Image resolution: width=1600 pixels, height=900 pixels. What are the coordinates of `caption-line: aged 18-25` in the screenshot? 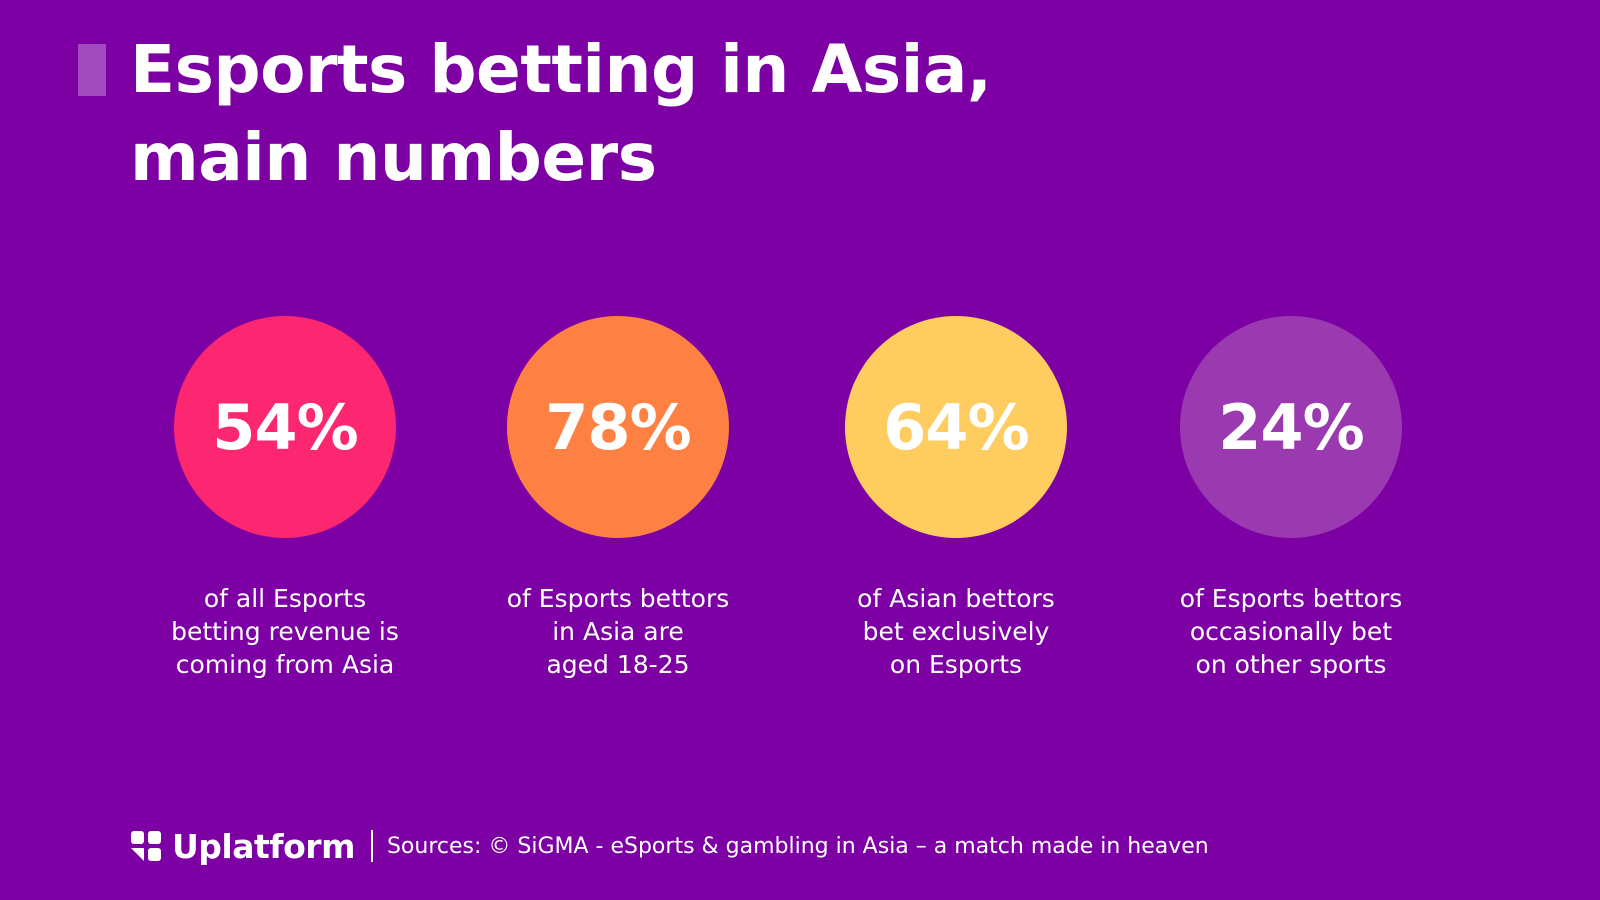 It's located at (618, 664).